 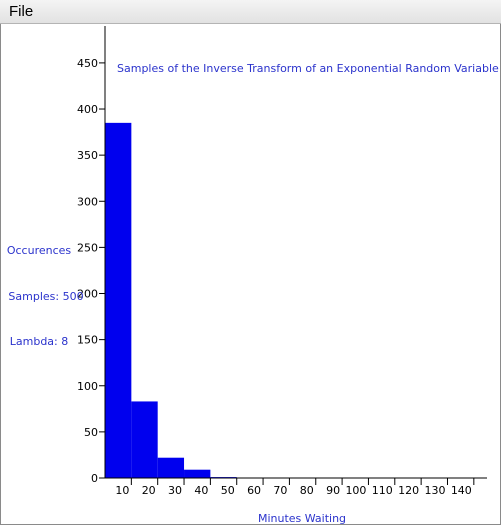 What do you see at coordinates (201, 490) in the screenshot?
I see `x-tick-label-40: 40` at bounding box center [201, 490].